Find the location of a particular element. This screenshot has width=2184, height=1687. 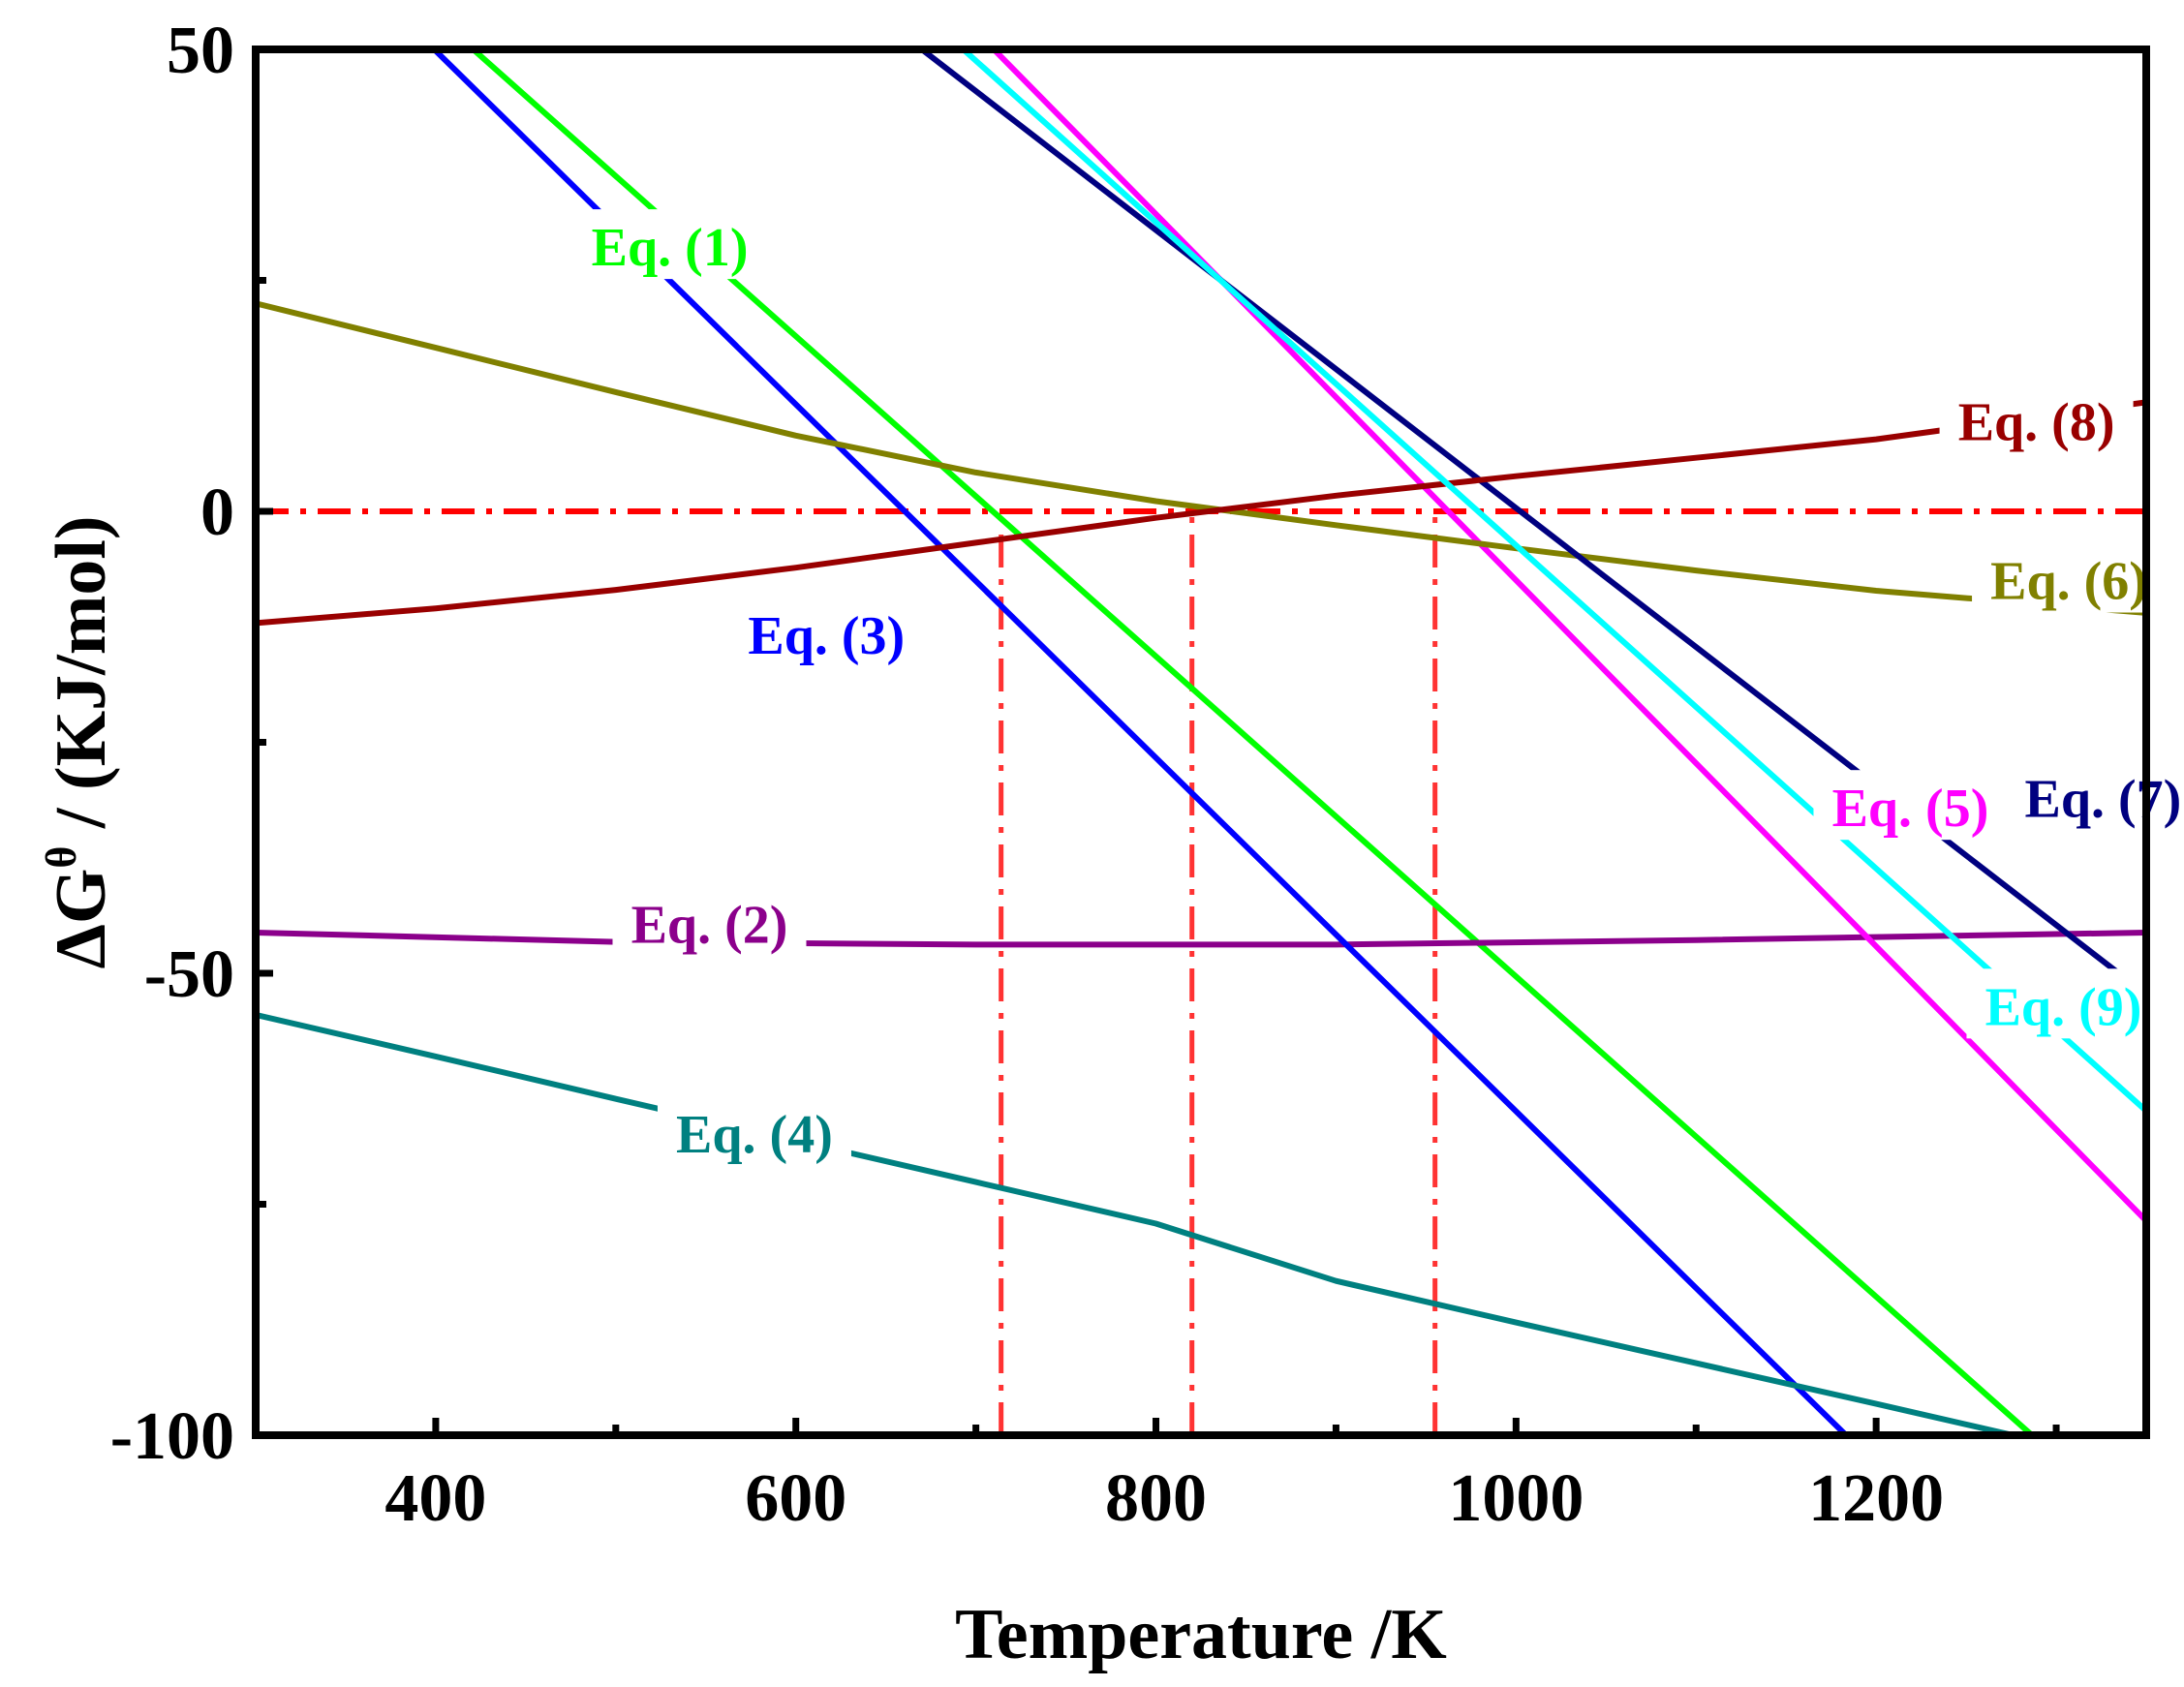

label-text: Eq. (2) is located at coordinates (710, 925).